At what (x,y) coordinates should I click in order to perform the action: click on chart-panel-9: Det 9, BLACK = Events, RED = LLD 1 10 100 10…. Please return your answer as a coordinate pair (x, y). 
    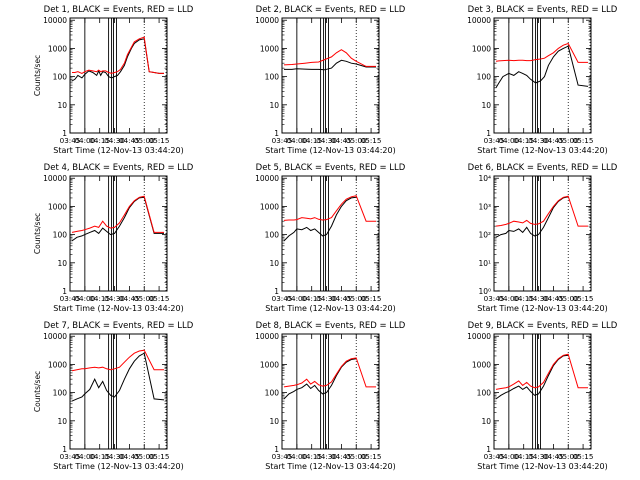
    Looking at the image, I should click on (542, 396).